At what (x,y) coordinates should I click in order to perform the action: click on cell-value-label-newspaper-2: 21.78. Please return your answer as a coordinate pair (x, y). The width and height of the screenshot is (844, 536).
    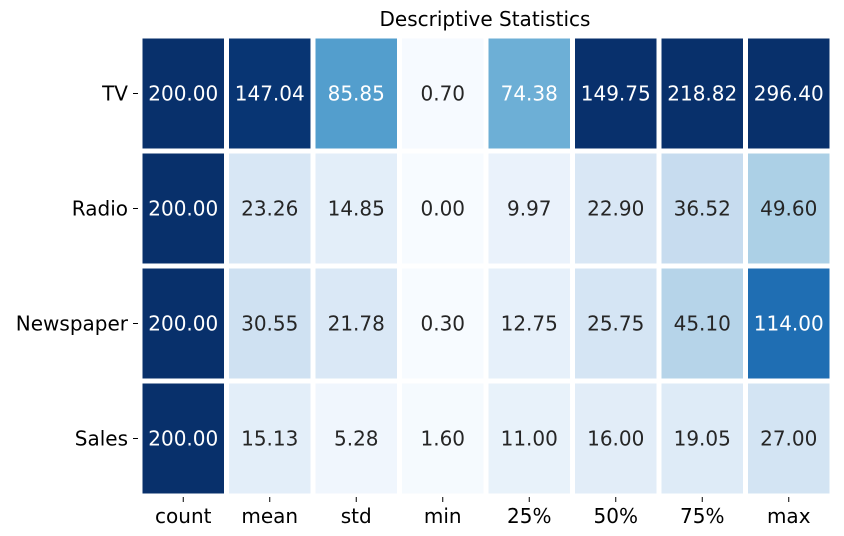
    Looking at the image, I should click on (356, 324).